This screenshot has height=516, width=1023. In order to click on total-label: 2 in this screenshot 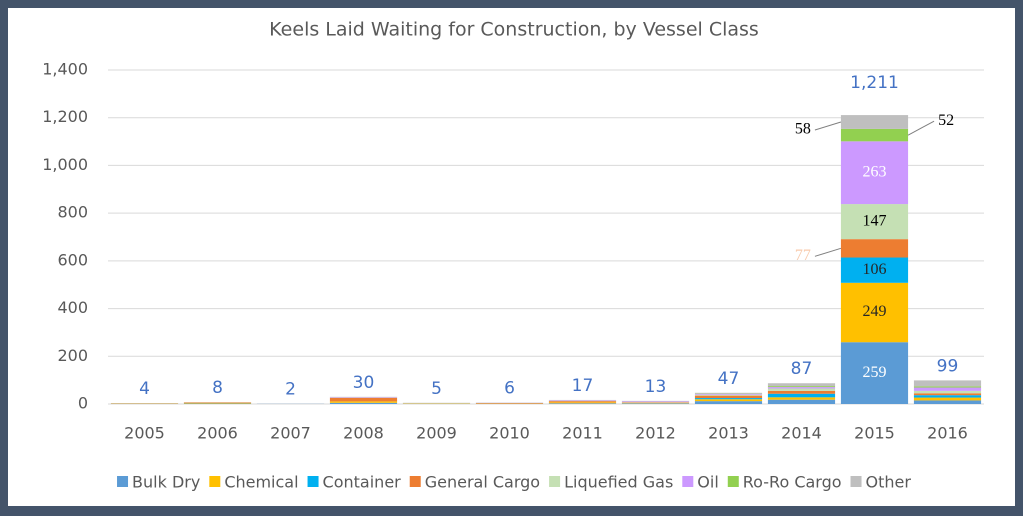, I will do `click(290, 390)`.